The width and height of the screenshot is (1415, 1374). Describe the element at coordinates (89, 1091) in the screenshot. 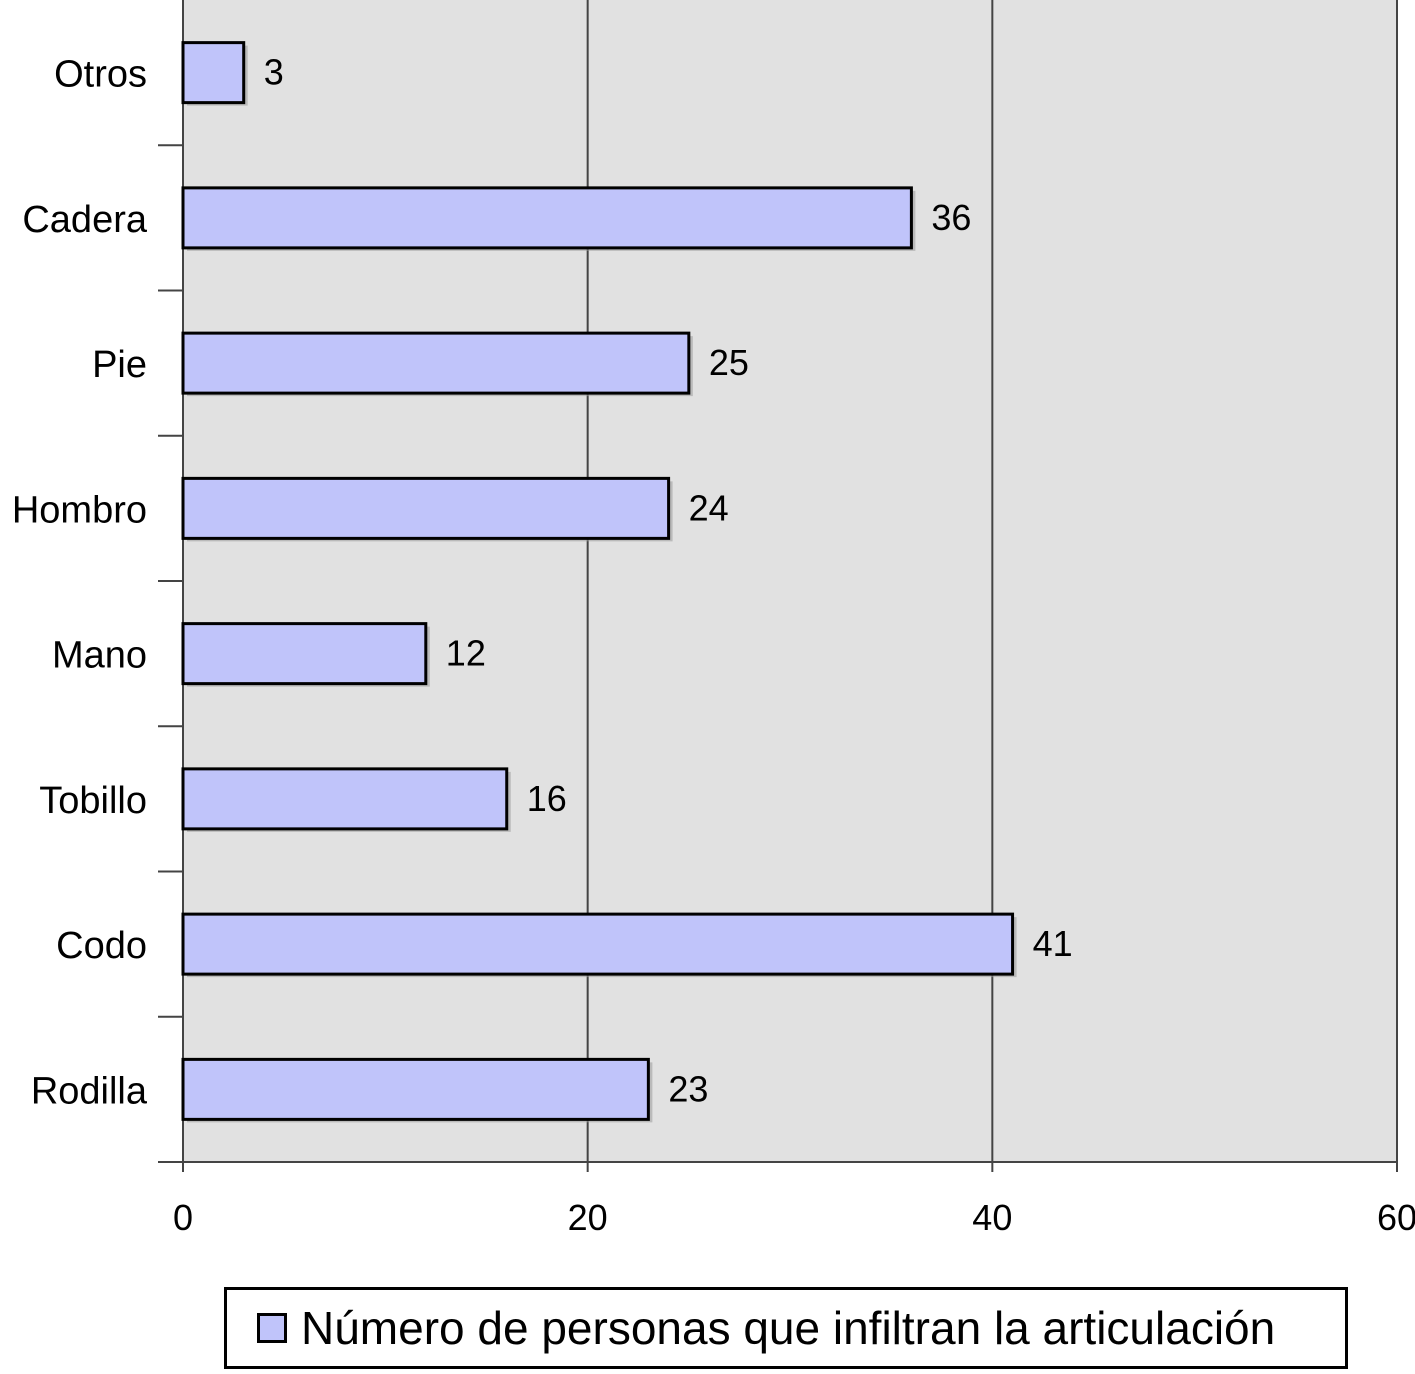

I see `category-label: Rodilla` at that location.